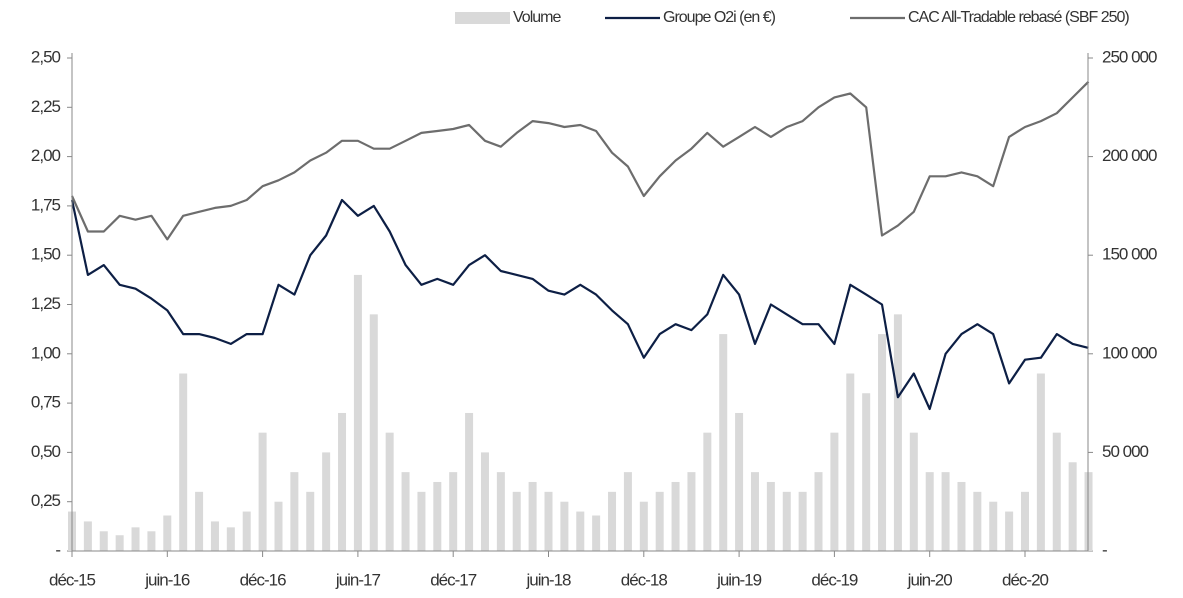 This screenshot has height=598, width=1183. Describe the element at coordinates (1025, 579) in the screenshot. I see `x-tick-label: déc-20` at that location.